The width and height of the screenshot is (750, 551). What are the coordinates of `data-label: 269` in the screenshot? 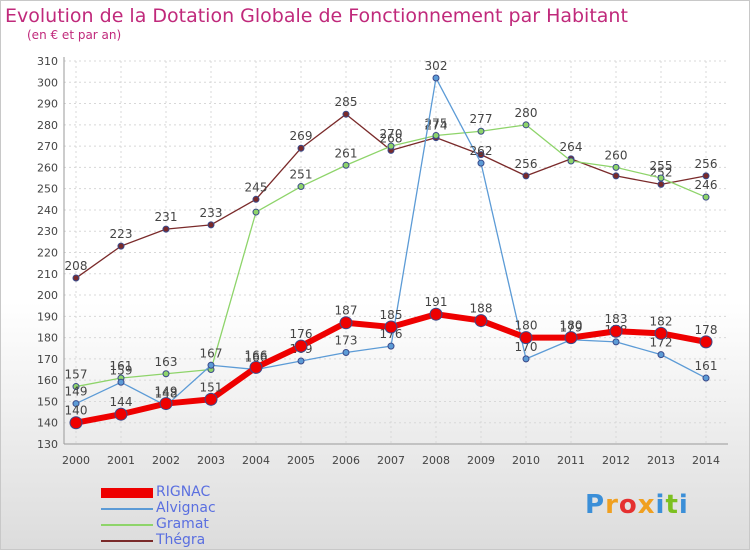 It's located at (301, 136).